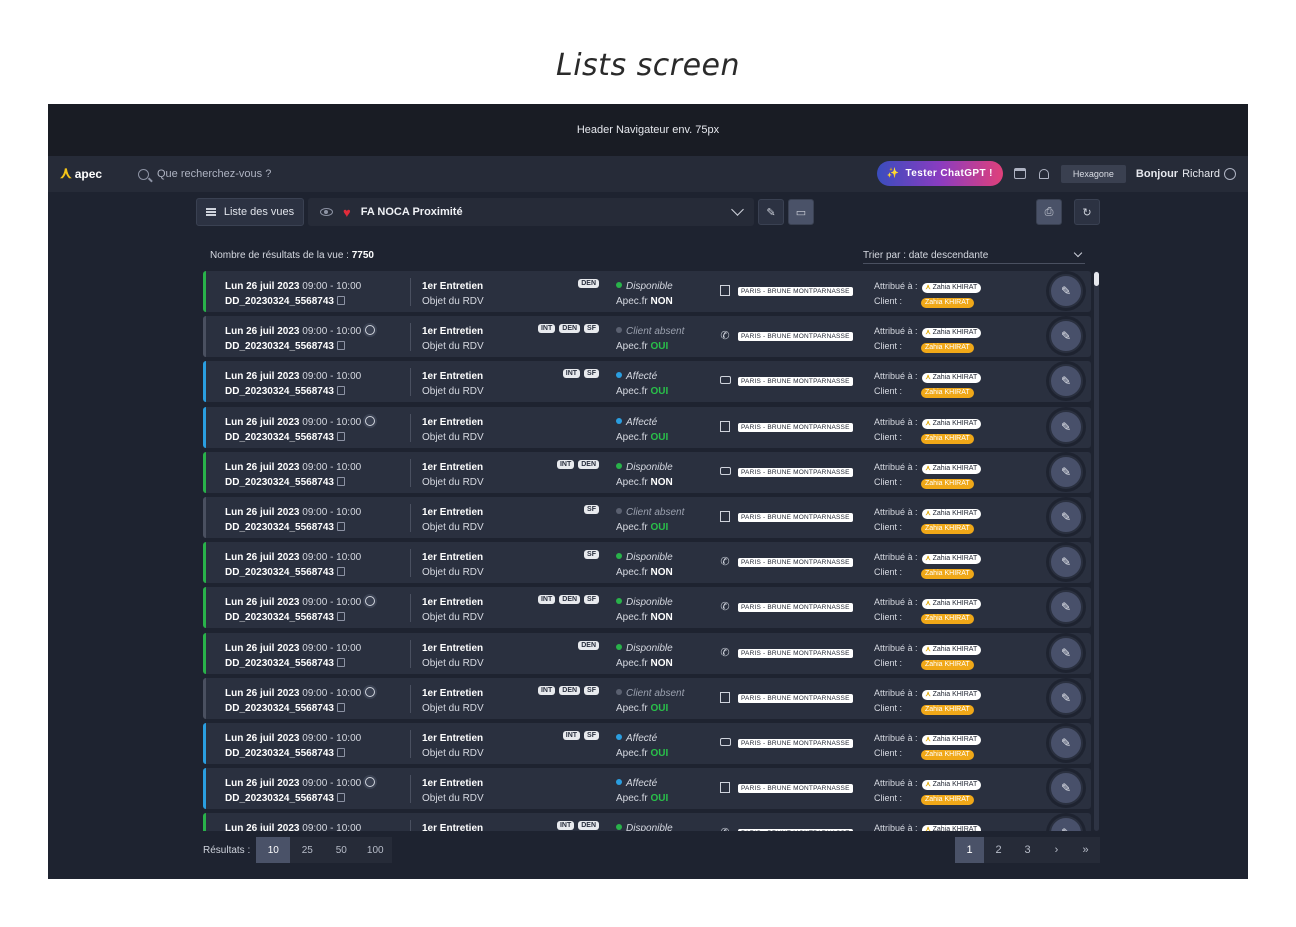  I want to click on view-selector: ♥ FA NOCA Proximité, so click(531, 212).